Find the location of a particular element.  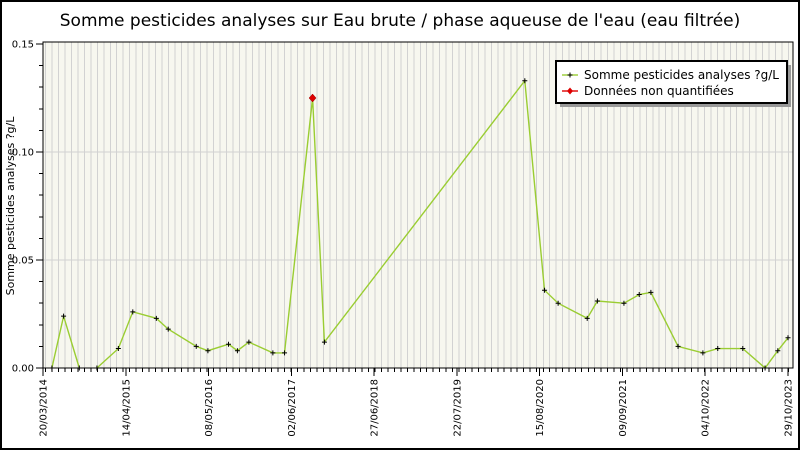

y-axis-label: Somme pesticides analyses ?g/L is located at coordinates (10, 206).